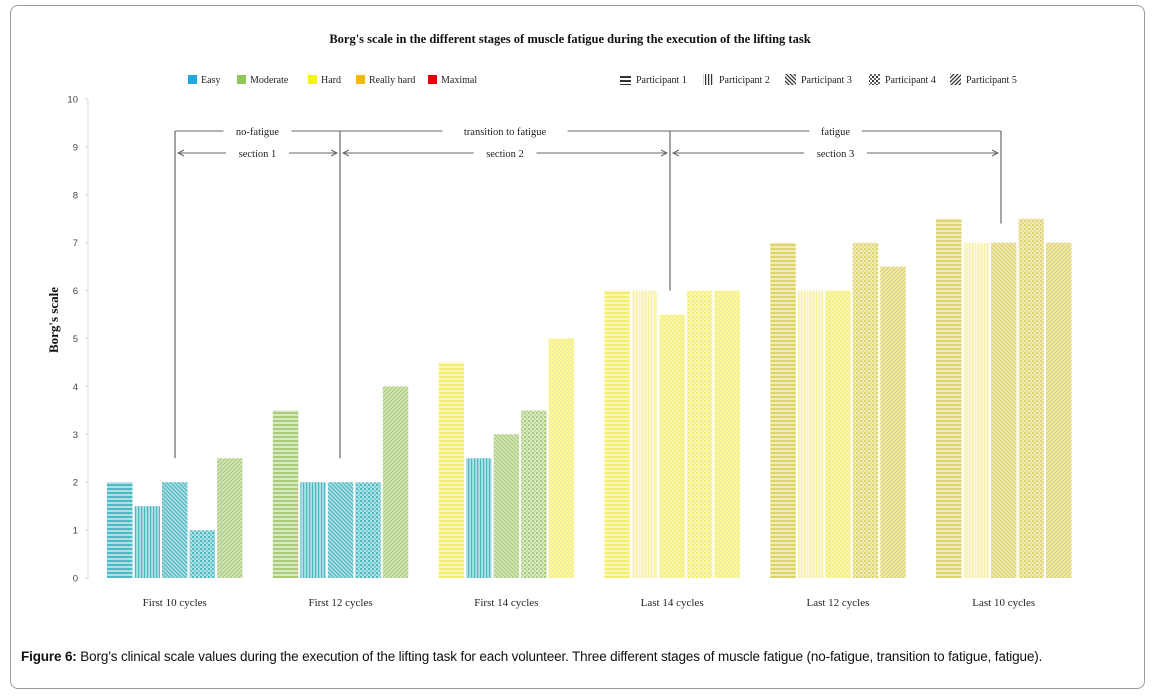  I want to click on color-legend-item: Moderate, so click(263, 80).